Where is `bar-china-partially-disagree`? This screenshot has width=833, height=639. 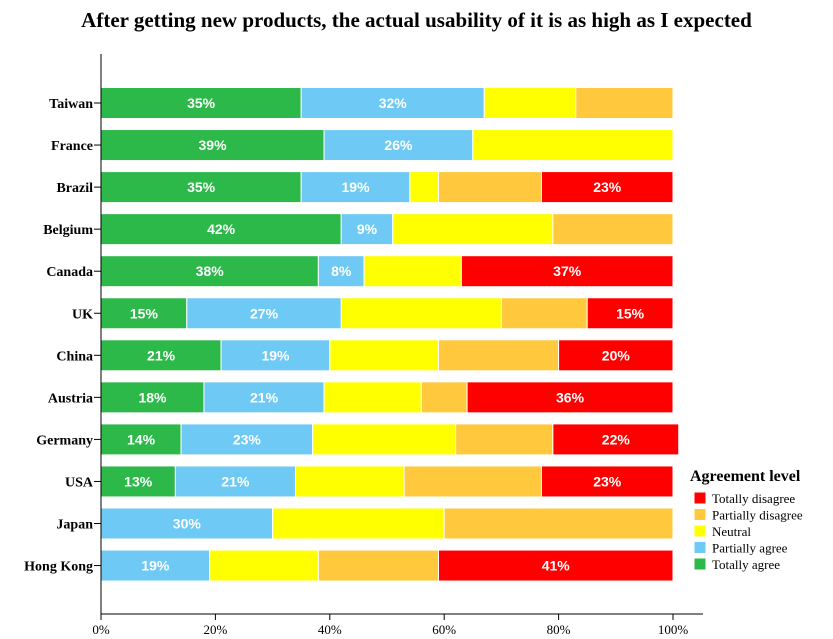
bar-china-partially-disagree is located at coordinates (498, 355).